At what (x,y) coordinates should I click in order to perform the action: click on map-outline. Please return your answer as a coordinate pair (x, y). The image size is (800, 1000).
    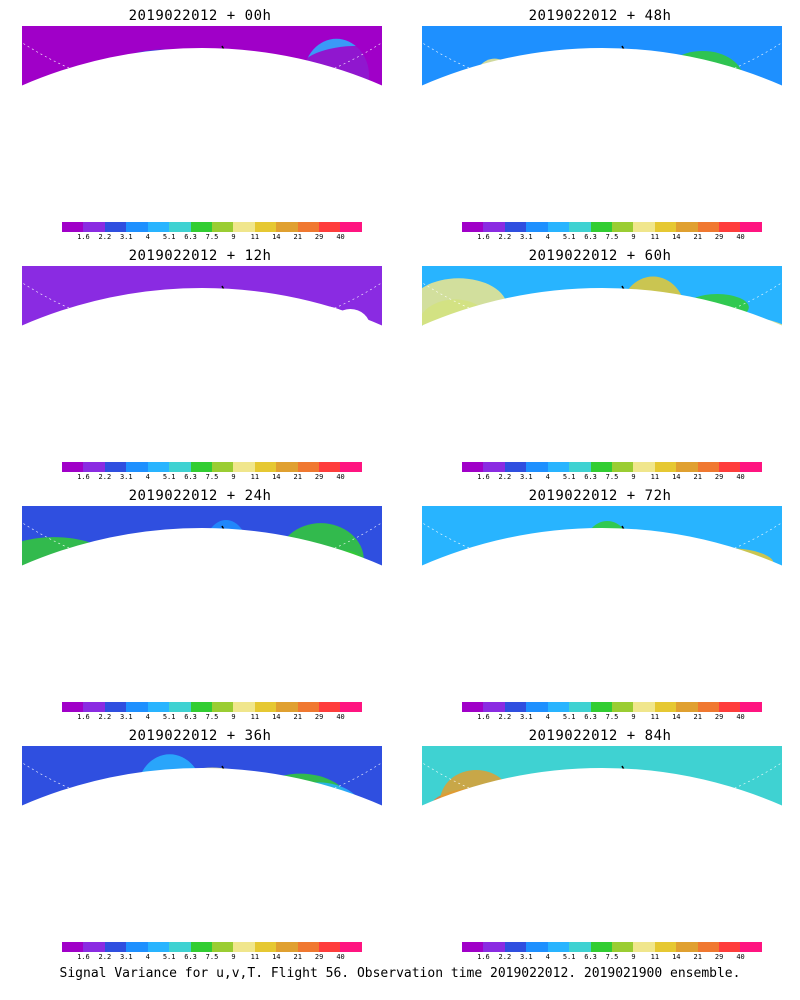
    Looking at the image, I should click on (202, 547).